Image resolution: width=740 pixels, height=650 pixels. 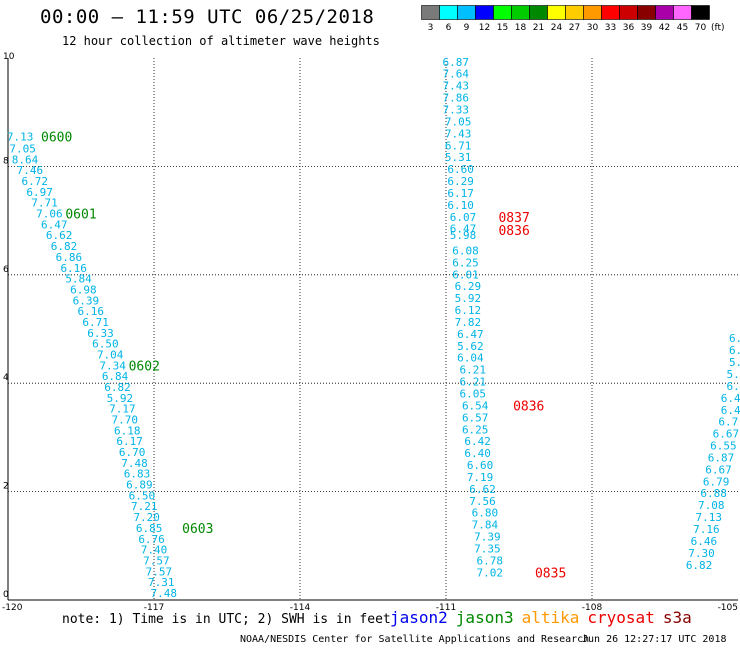 What do you see at coordinates (521, 28) in the screenshot?
I see `colorbar-label: 18` at bounding box center [521, 28].